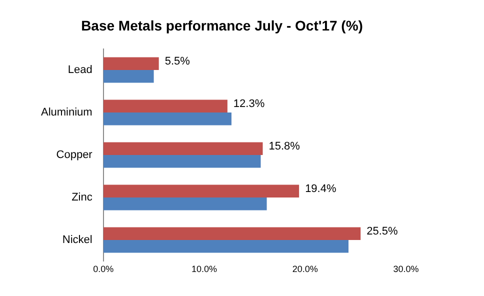 The height and width of the screenshot is (296, 484). Describe the element at coordinates (305, 269) in the screenshot. I see `x-tick-label: 20.0%` at that location.